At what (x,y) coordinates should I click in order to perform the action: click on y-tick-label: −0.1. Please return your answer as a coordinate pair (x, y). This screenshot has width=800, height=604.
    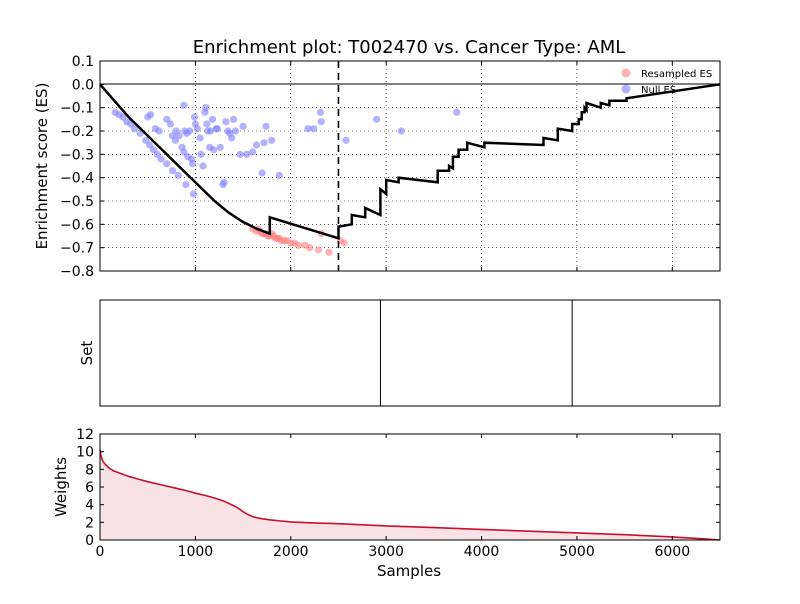
    Looking at the image, I should click on (77, 109).